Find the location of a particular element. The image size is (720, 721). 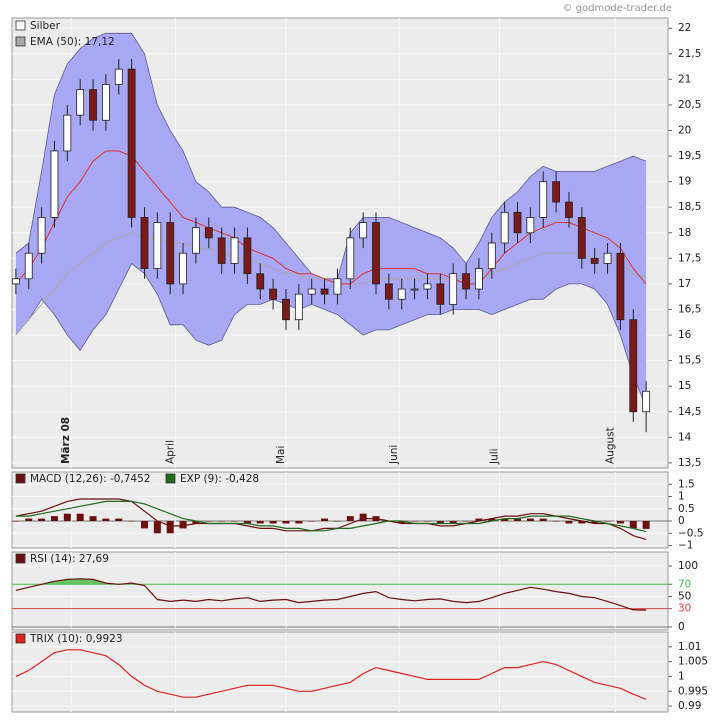

x-tick-label: April is located at coordinates (170, 452).